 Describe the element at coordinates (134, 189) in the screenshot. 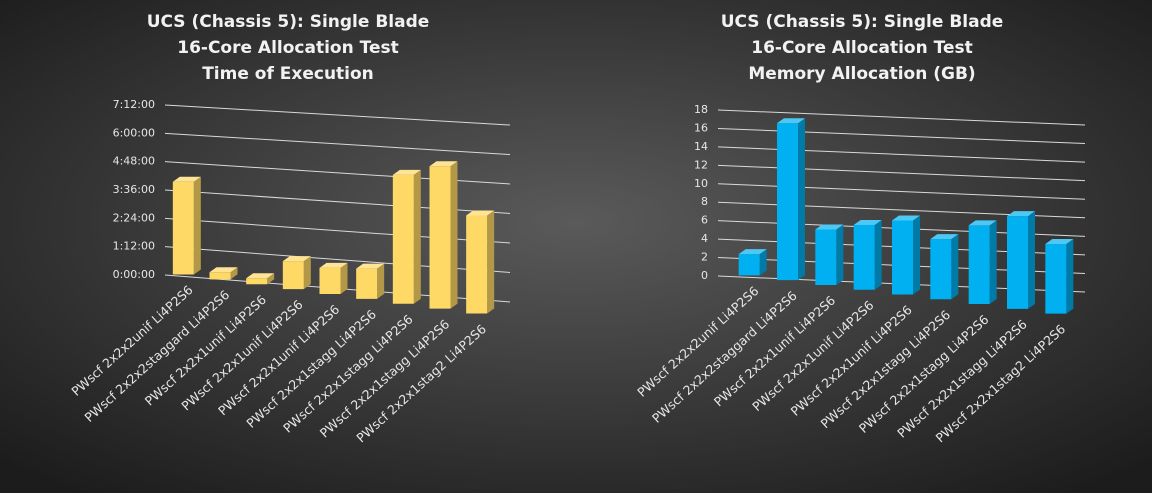

I see `y-tick-label: 3:36:00` at that location.